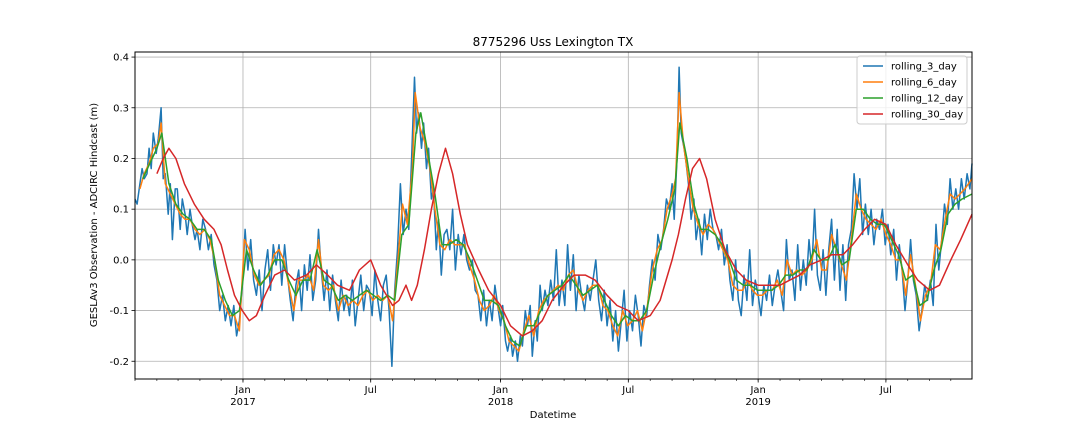 The height and width of the screenshot is (432, 1080). What do you see at coordinates (924, 67) in the screenshot?
I see `legend-label: rolling_3_day` at bounding box center [924, 67].